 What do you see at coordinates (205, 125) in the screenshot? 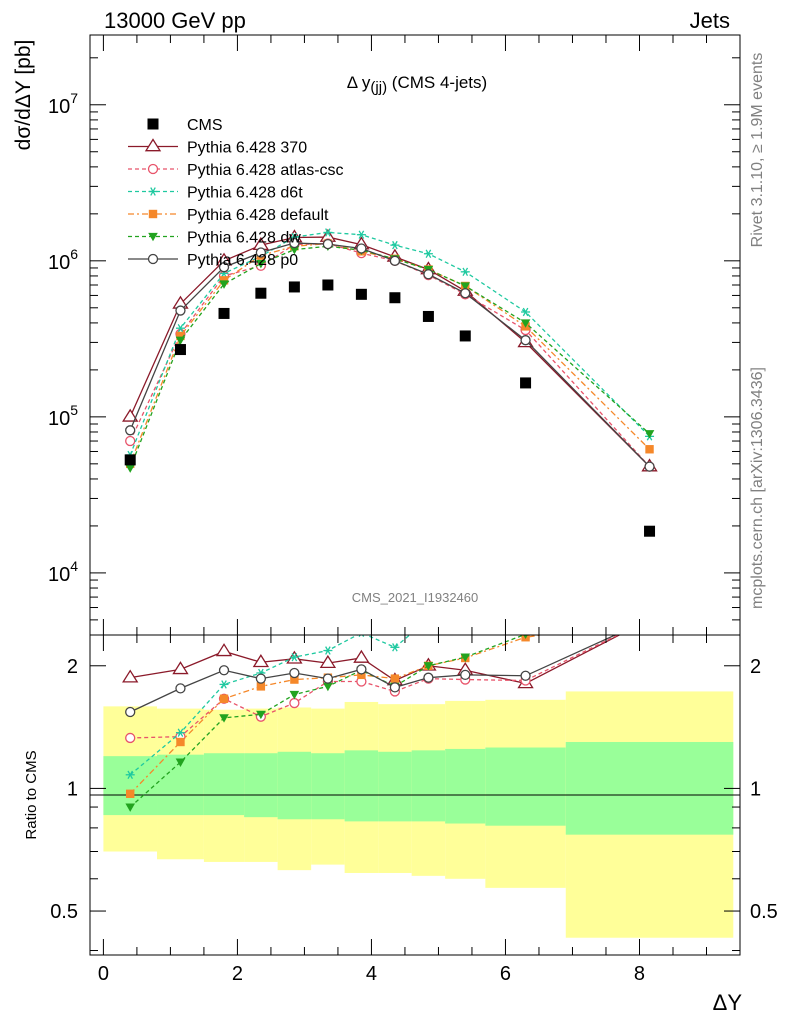
I see `legend-label: CMS` at bounding box center [205, 125].